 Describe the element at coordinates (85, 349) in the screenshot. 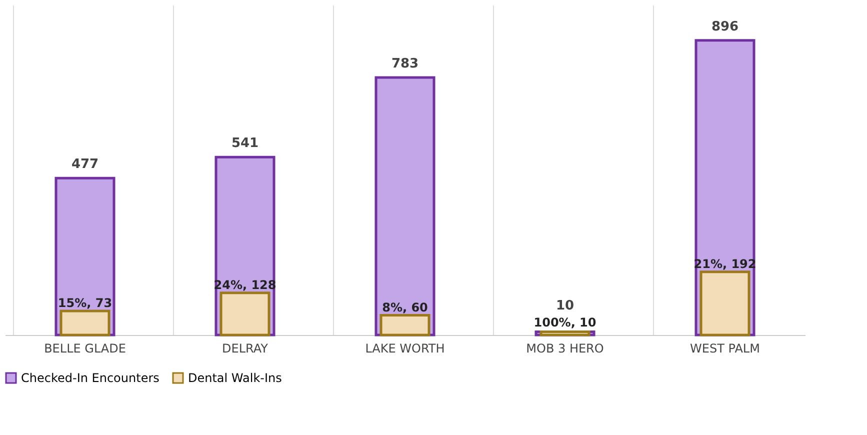

I see `x-tick-label: BELLE GLADE` at that location.